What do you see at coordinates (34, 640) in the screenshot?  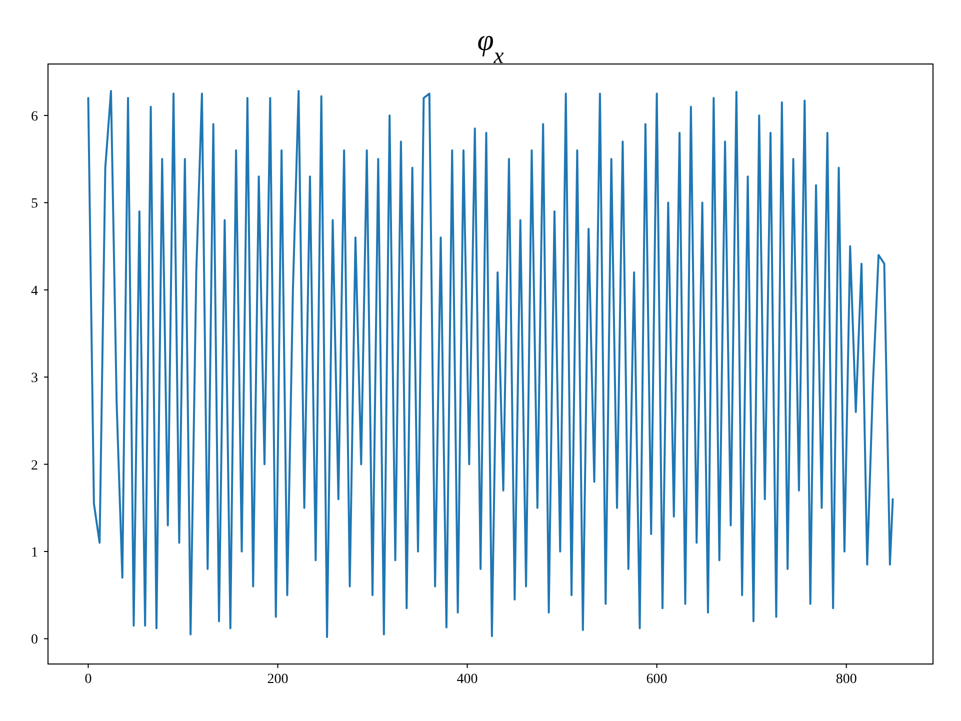 I see `y-tick-label: 0` at bounding box center [34, 640].